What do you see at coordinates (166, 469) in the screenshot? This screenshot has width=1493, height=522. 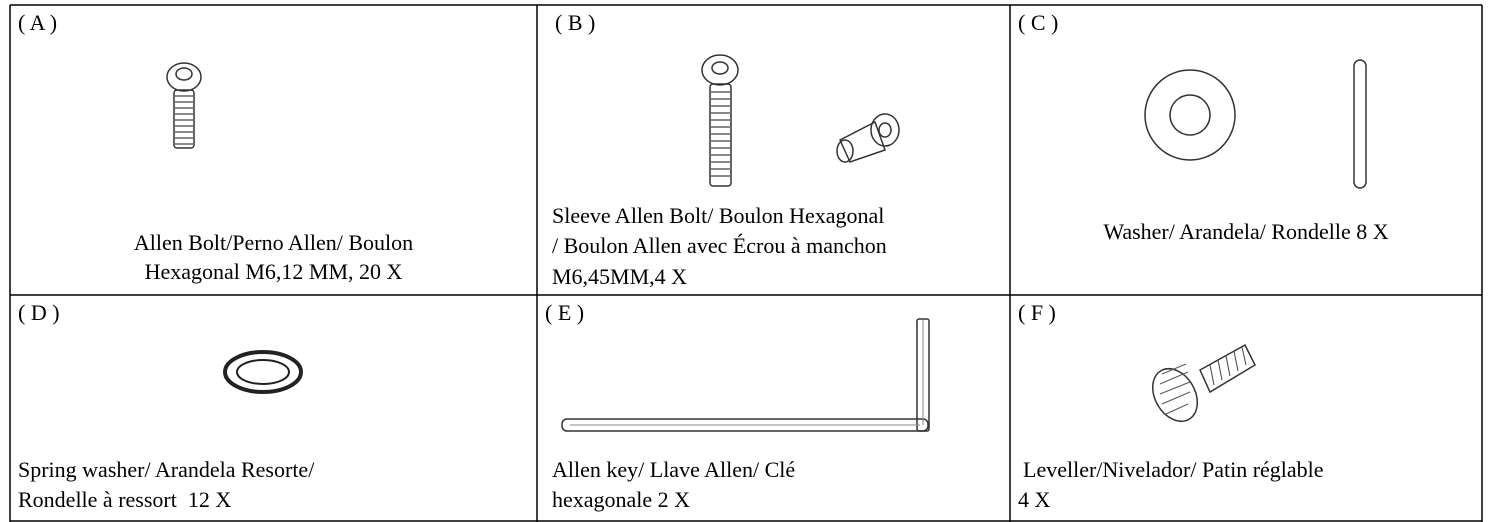 I see `desc-line: Spring washer/ Arandela Resorte/` at bounding box center [166, 469].